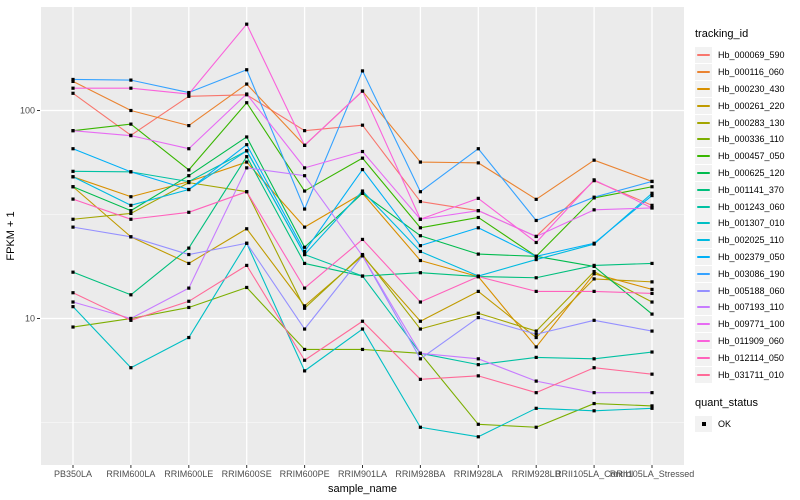 The height and width of the screenshot is (500, 800). I want to click on legend-item-label: Hb_000069_590, so click(751, 55).